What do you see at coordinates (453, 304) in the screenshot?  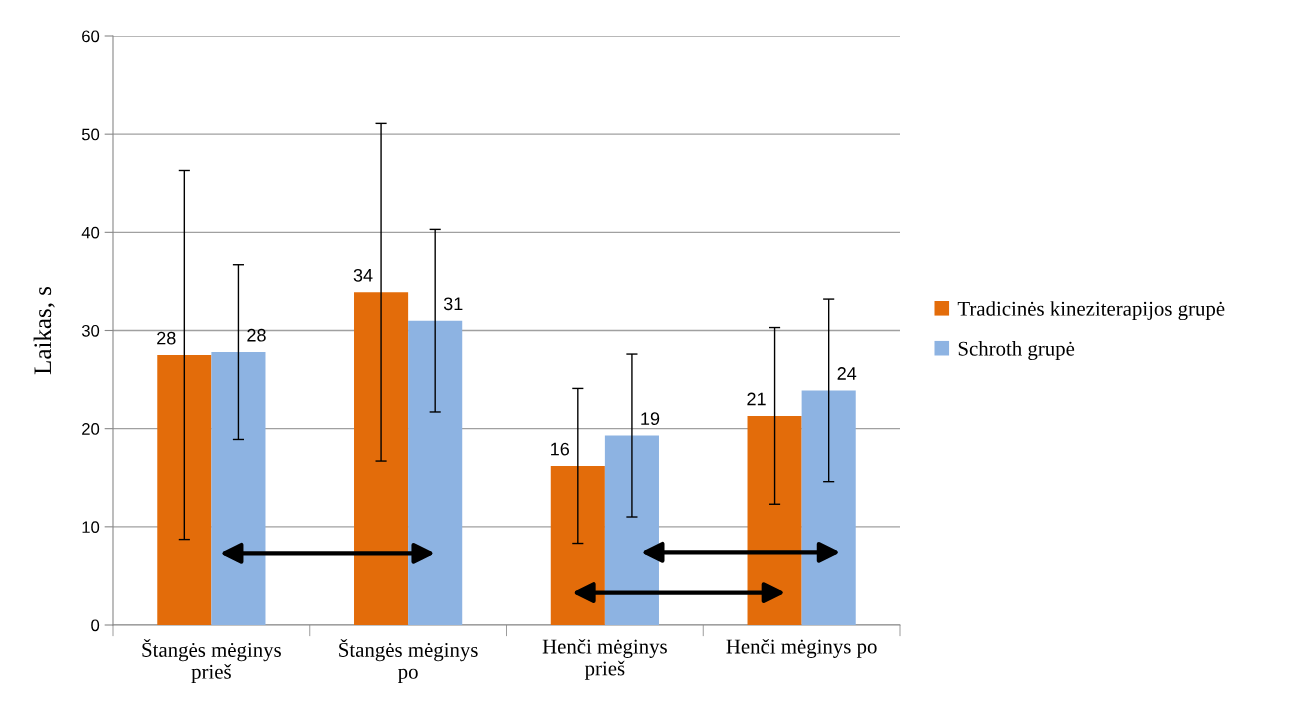 I see `data-label: 31` at bounding box center [453, 304].